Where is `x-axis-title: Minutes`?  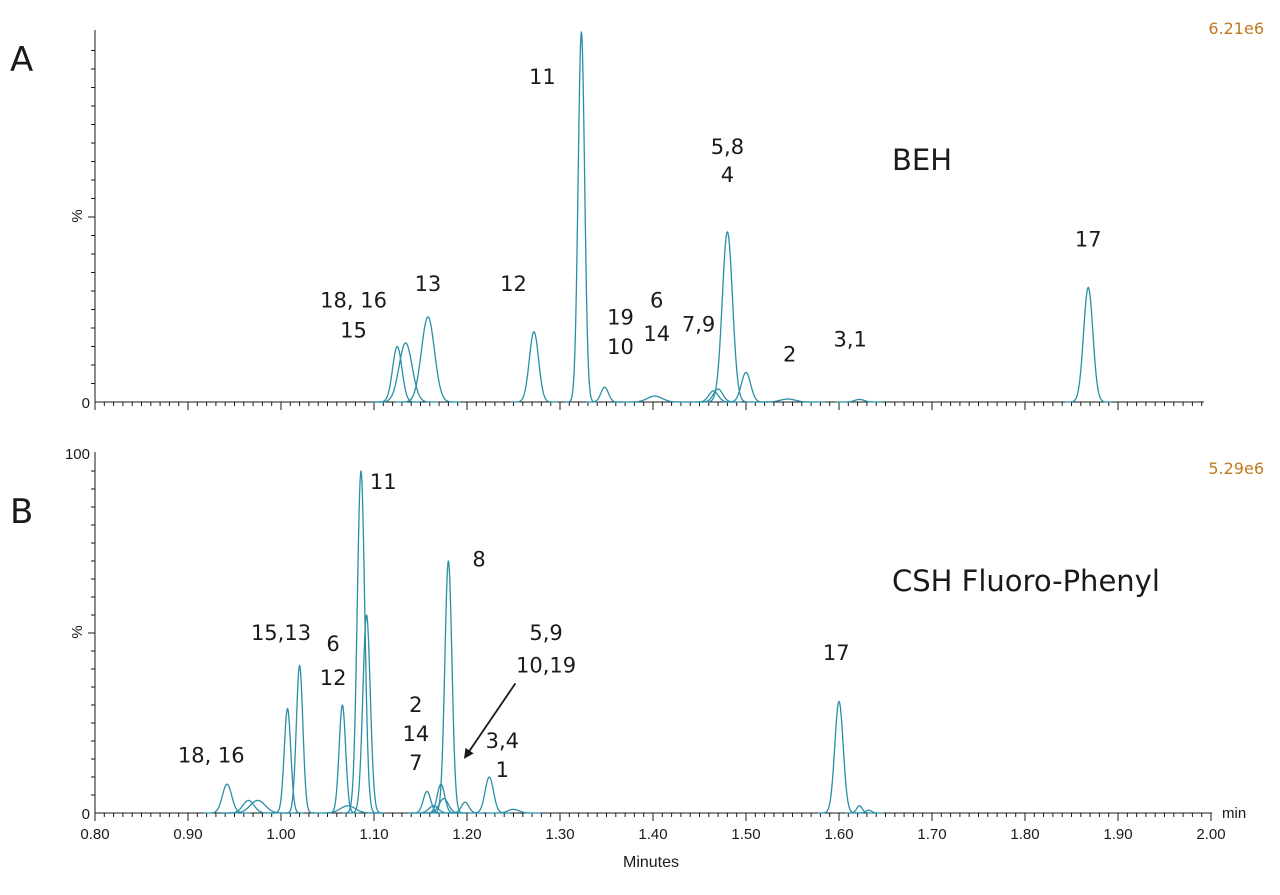 x-axis-title: Minutes is located at coordinates (651, 862).